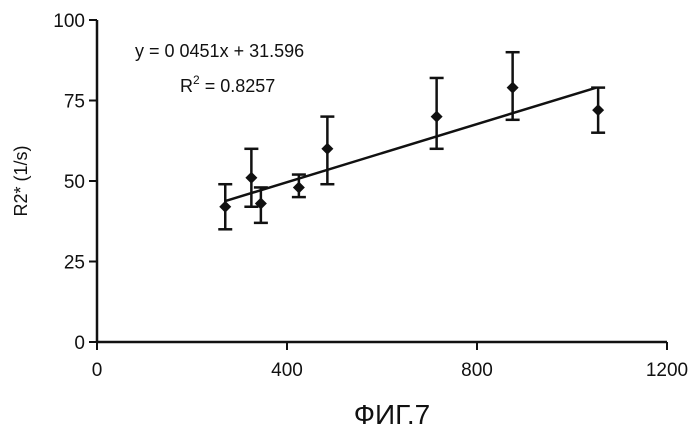  I want to click on trend-r-squared: R2 = 0.8257, so click(227, 84).